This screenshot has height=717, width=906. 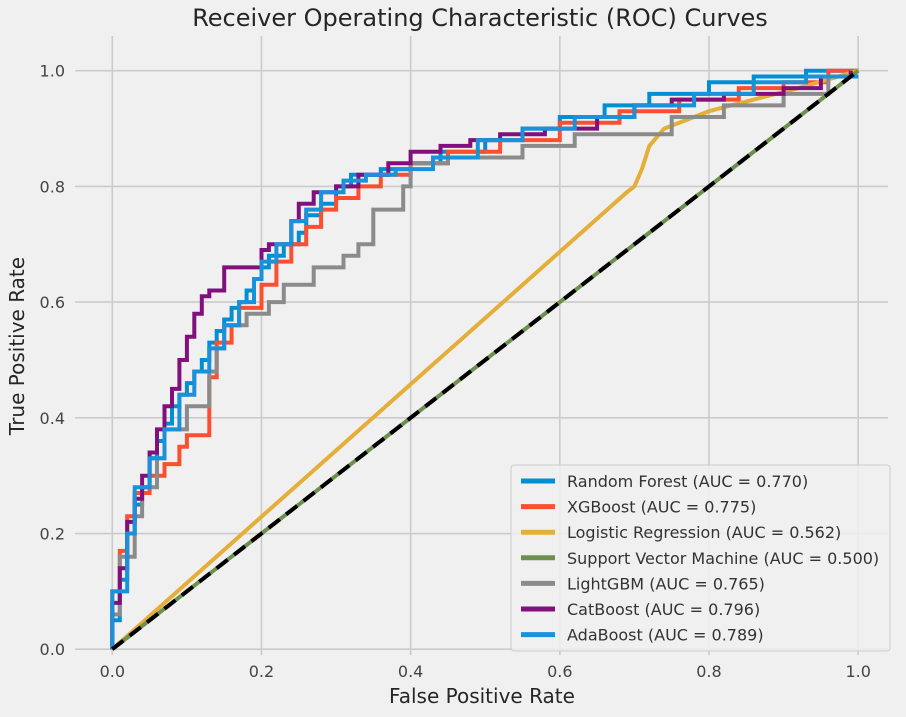 What do you see at coordinates (666, 583) in the screenshot?
I see `legend-label-5: LightGBM (AUC = 0.765)` at bounding box center [666, 583].